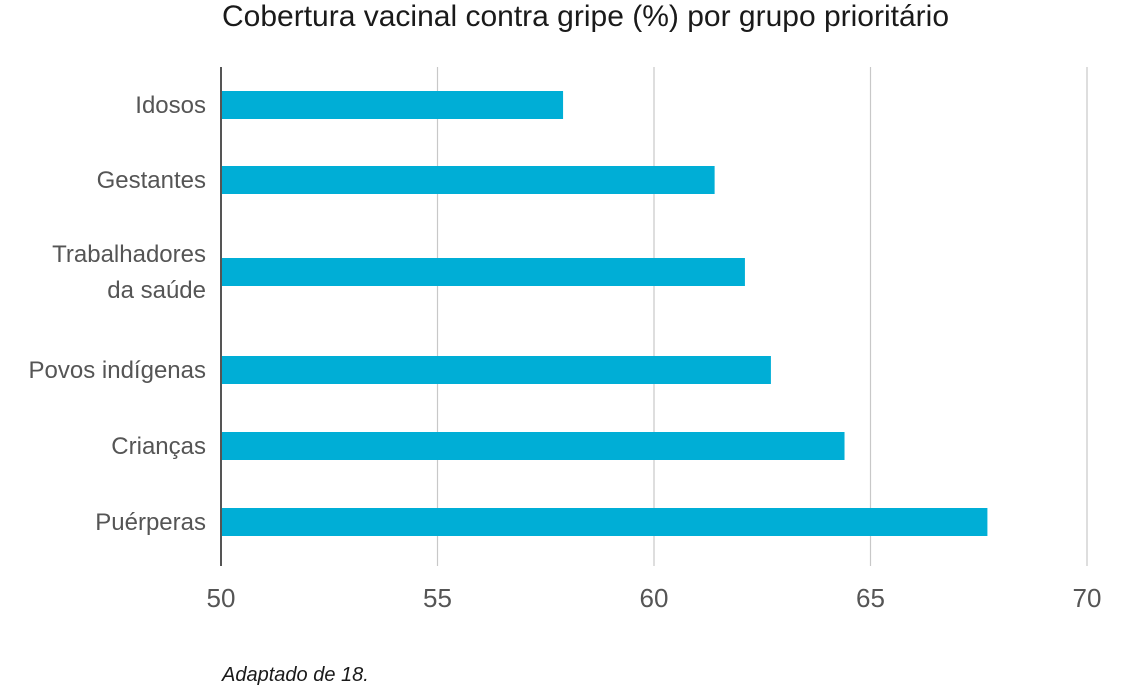  Describe the element at coordinates (170, 105) in the screenshot. I see `category-label: Idosos` at that location.